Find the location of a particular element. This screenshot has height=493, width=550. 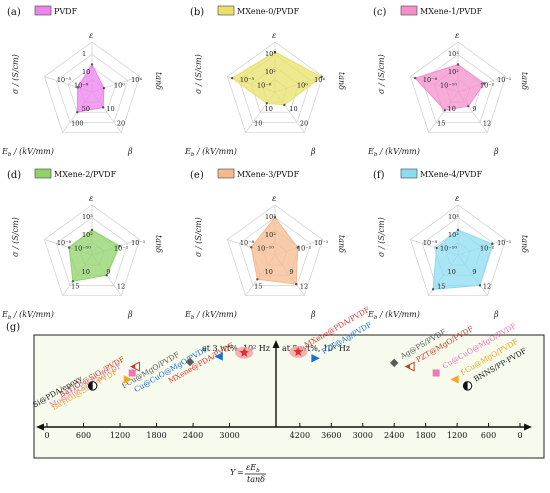

center-axis-arrow is located at coordinates (276, 344).